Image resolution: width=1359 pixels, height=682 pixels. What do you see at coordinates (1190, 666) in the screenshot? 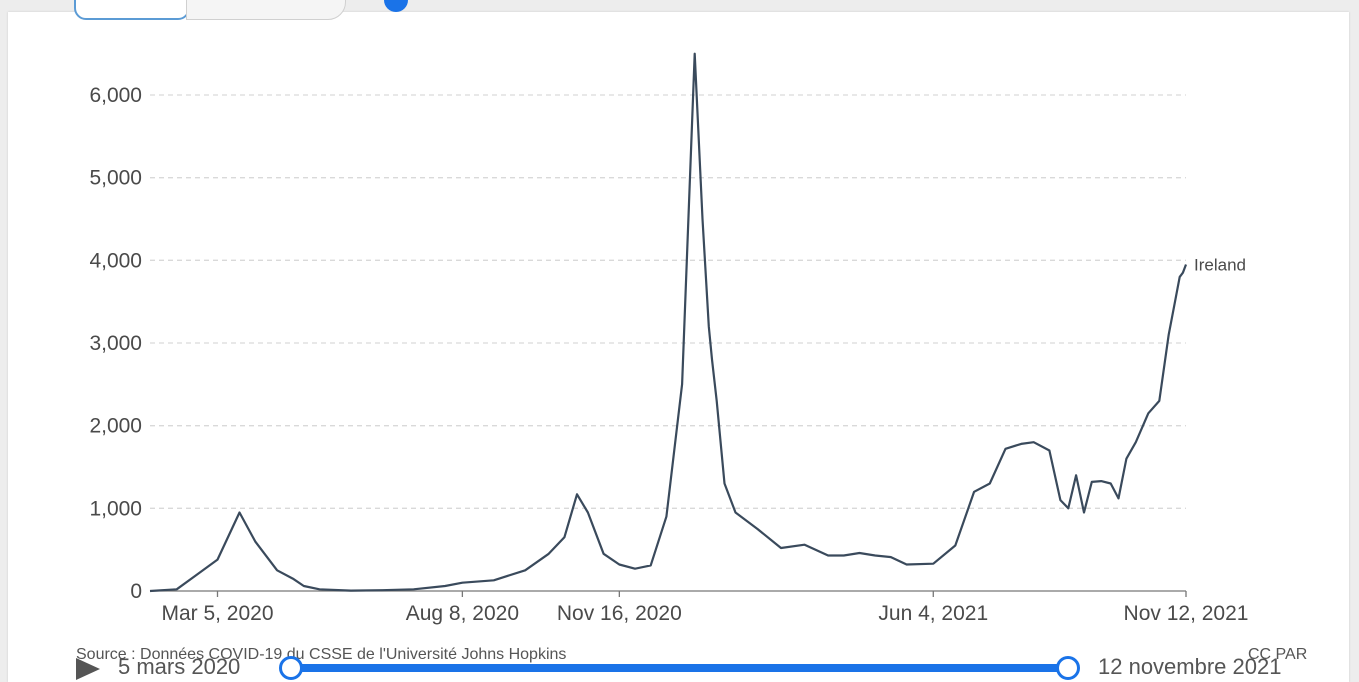
I see `timeline-end-date: 12 novembre 2021` at bounding box center [1190, 666].